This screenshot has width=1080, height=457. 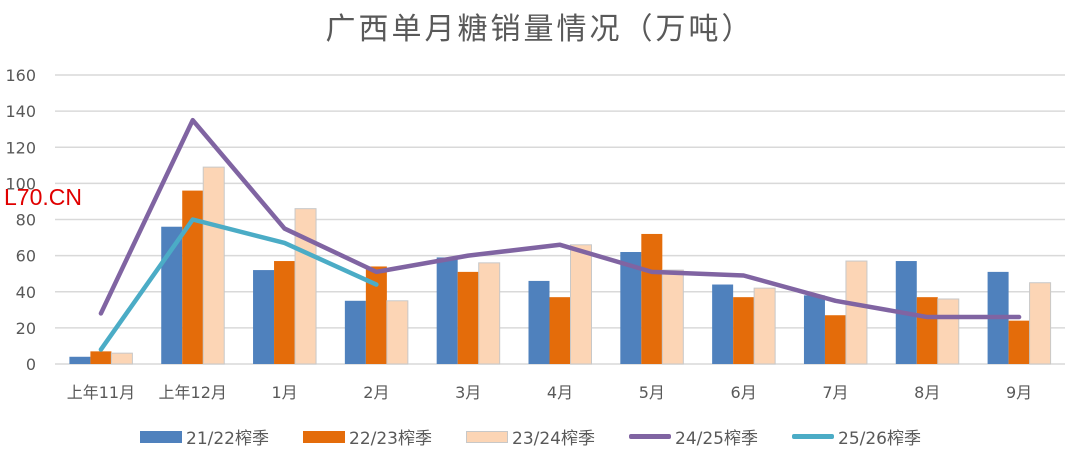 What do you see at coordinates (716, 439) in the screenshot?
I see `legend-label: 24/25榨季` at bounding box center [716, 439].